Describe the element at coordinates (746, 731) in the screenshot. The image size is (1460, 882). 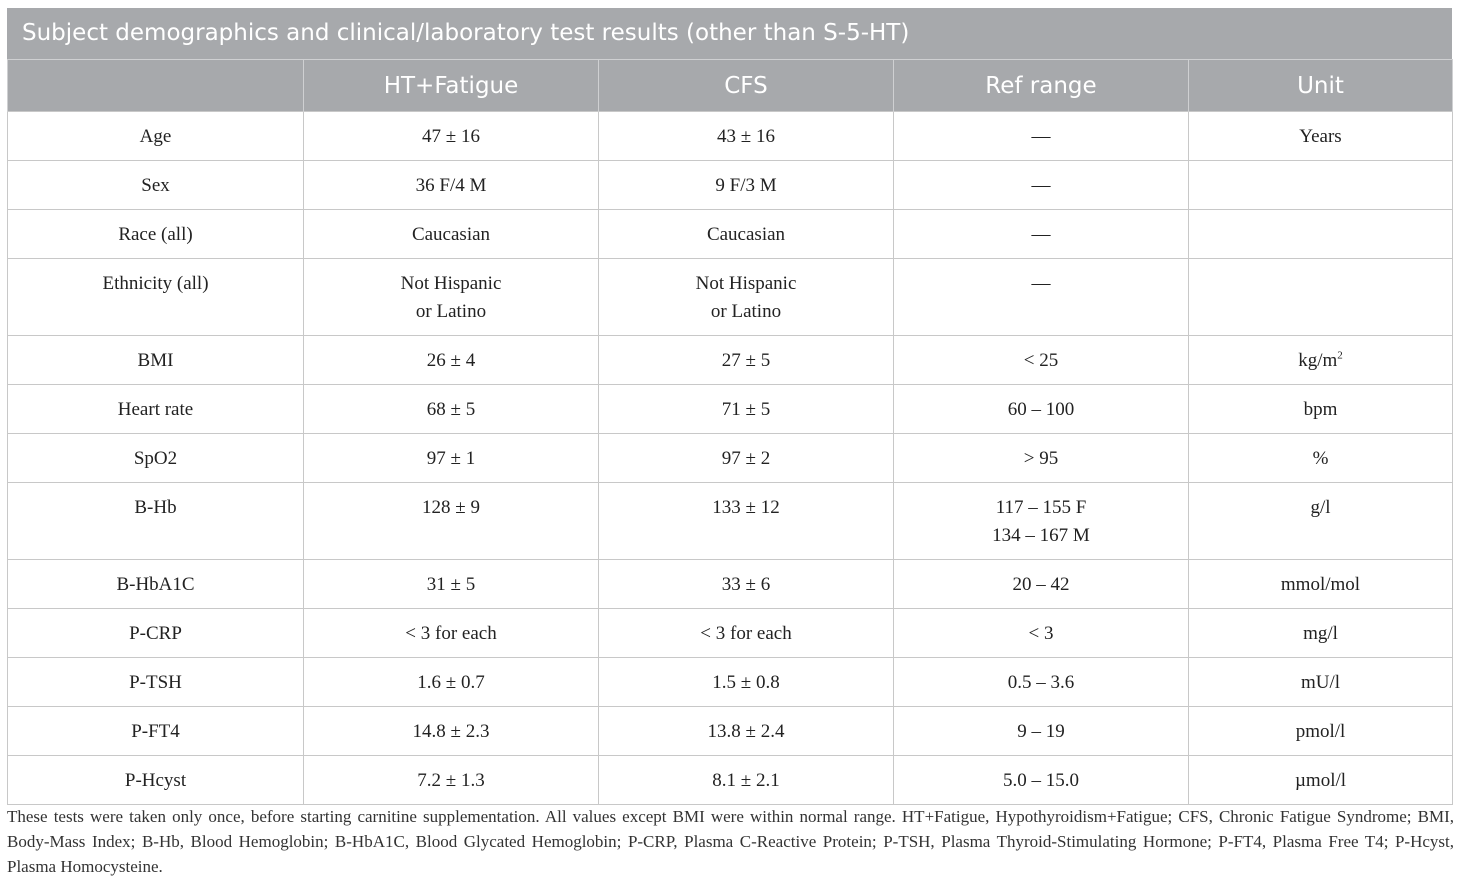
I see `cfs-cell: 13.8 ± 2.4` at that location.